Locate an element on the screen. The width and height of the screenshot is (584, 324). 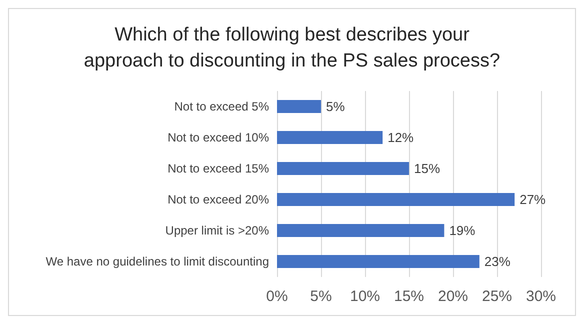
data-label: 5% is located at coordinates (336, 106).